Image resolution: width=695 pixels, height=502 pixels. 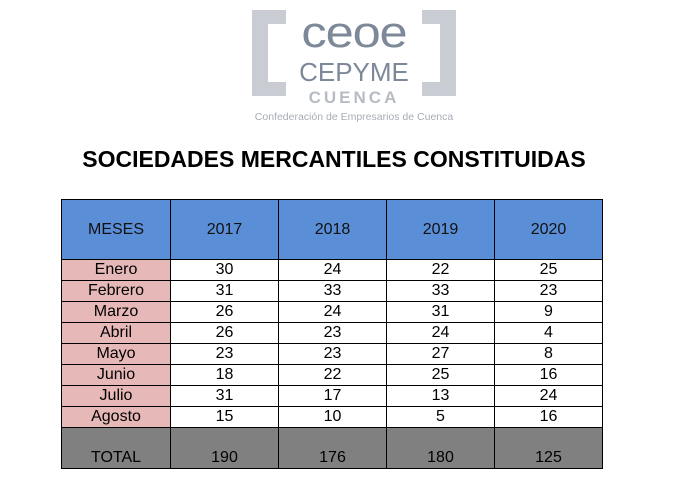 I want to click on table-row: Abril 26 23 24 4, so click(x=332, y=333).